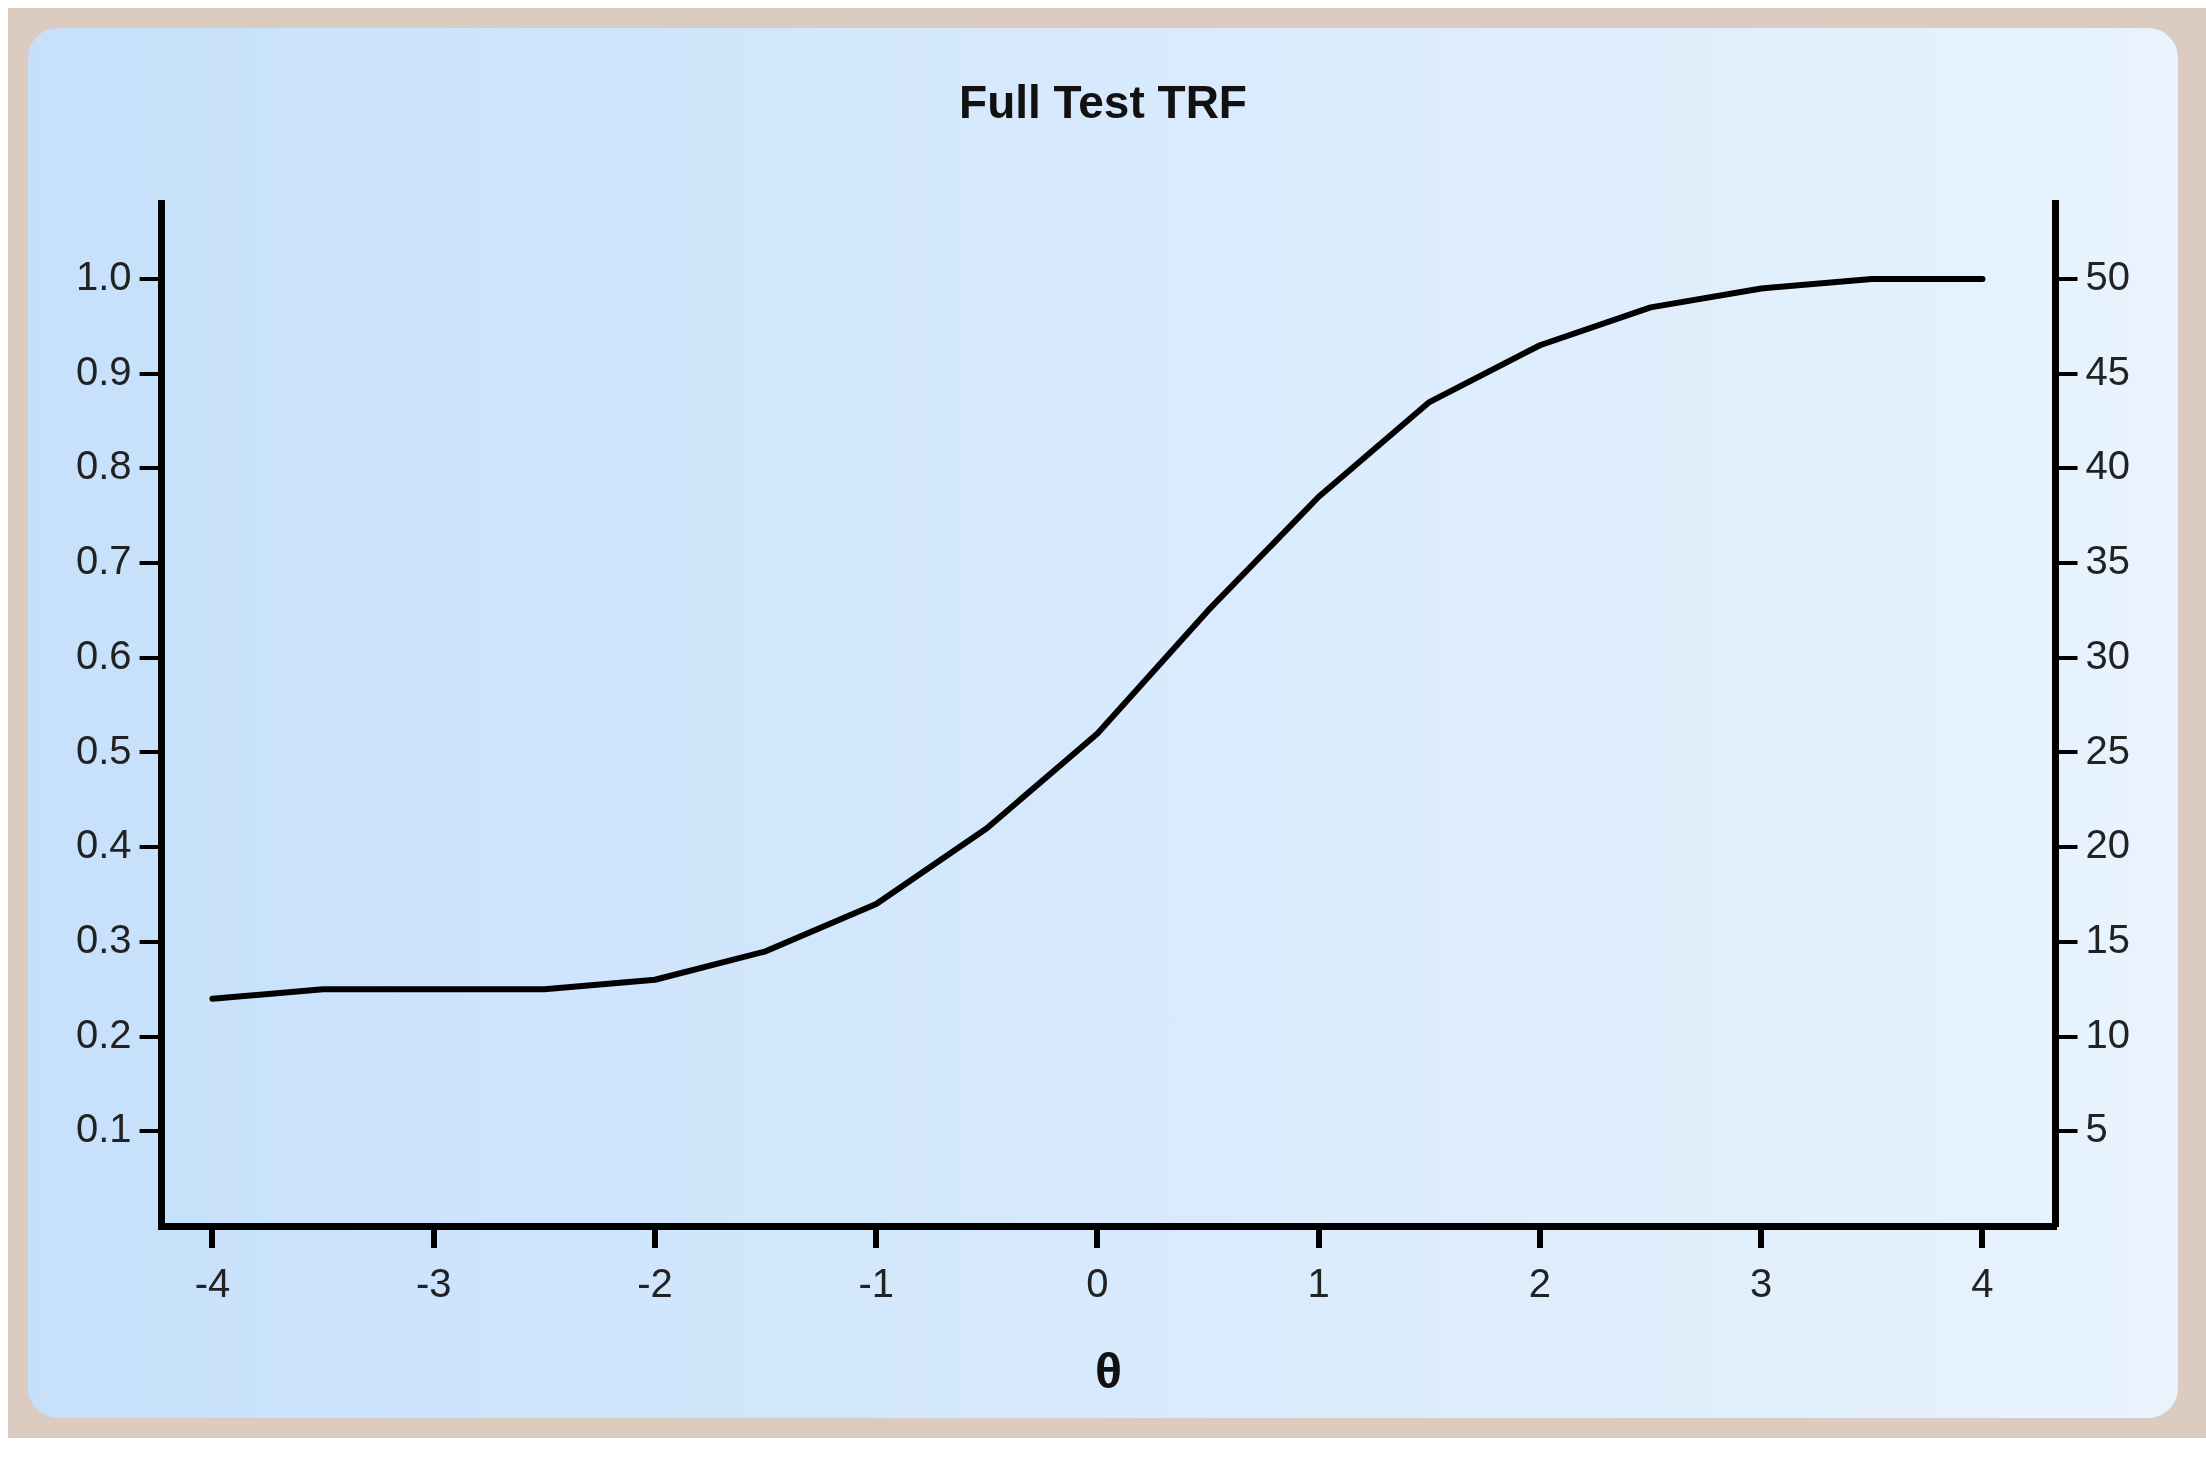 This screenshot has width=2206, height=1457. What do you see at coordinates (2108, 749) in the screenshot?
I see `y2-tick-label: 25` at bounding box center [2108, 749].